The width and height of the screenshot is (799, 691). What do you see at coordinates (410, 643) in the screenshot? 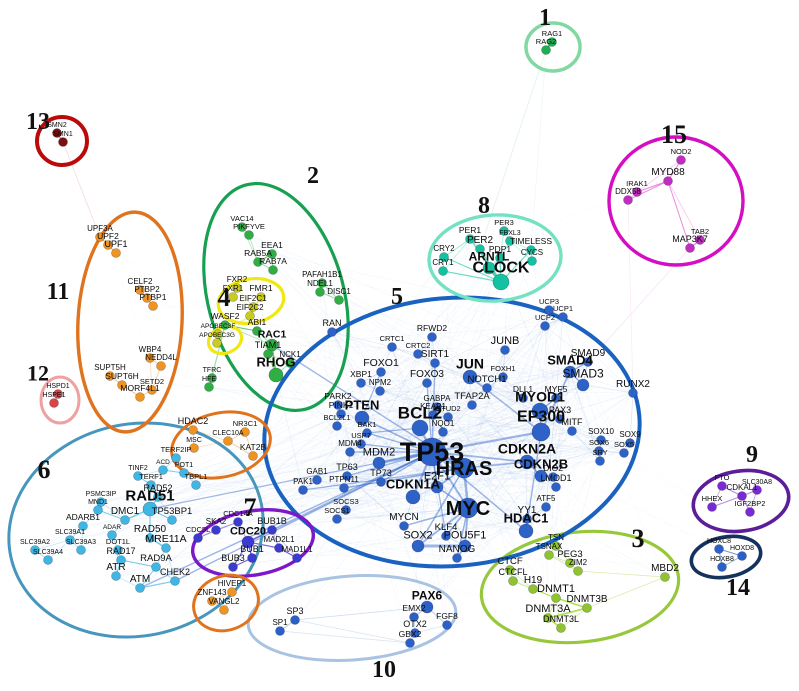
I see `gene-node-GBX2` at bounding box center [410, 643].